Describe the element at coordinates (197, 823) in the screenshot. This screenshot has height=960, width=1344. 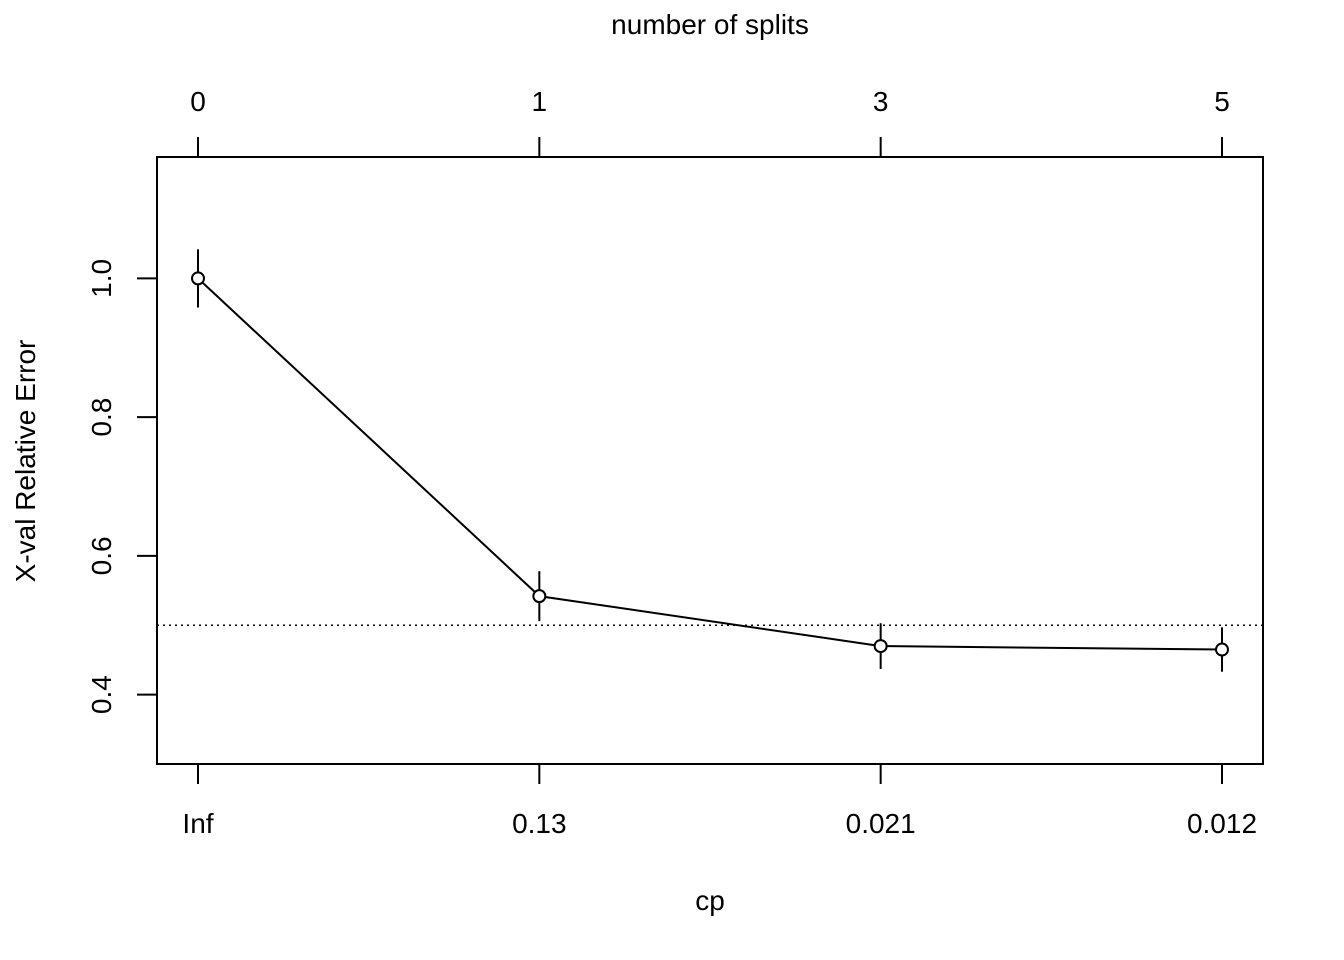
I see `x-tick-label: Inf` at that location.